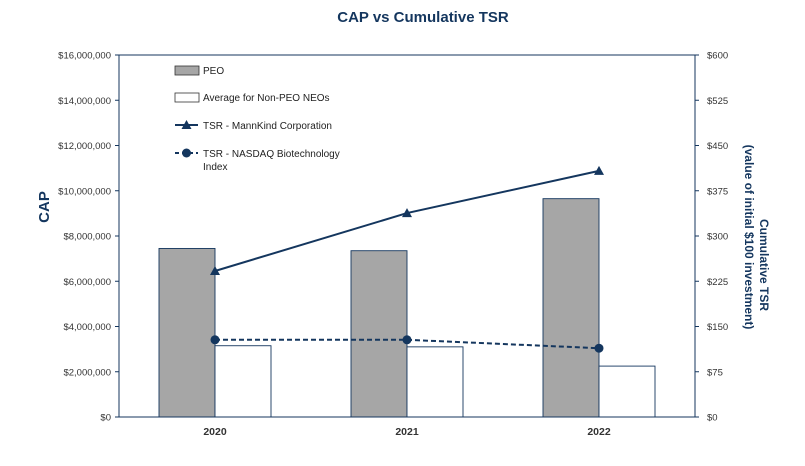  I want to click on right-axis-ticks: $0 $75 $150 $225 $300 $375 $450 $525 $600, so click(711, 237).